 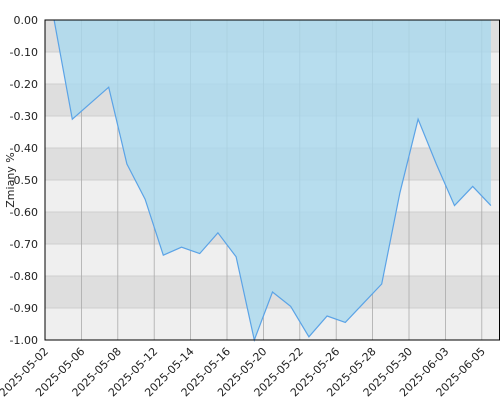 What do you see at coordinates (24, 180) in the screenshot?
I see `y-tick-label: -0.50` at bounding box center [24, 180].